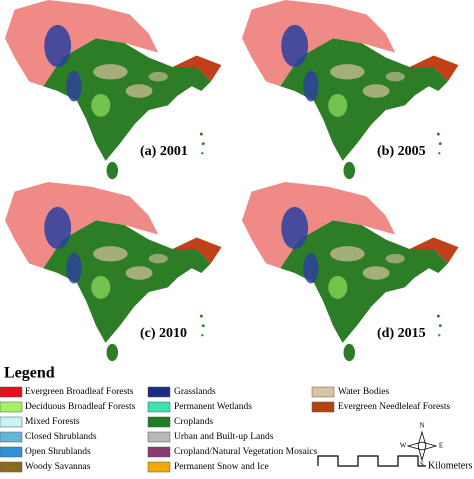  I want to click on legend-title: Legend, so click(29, 373).